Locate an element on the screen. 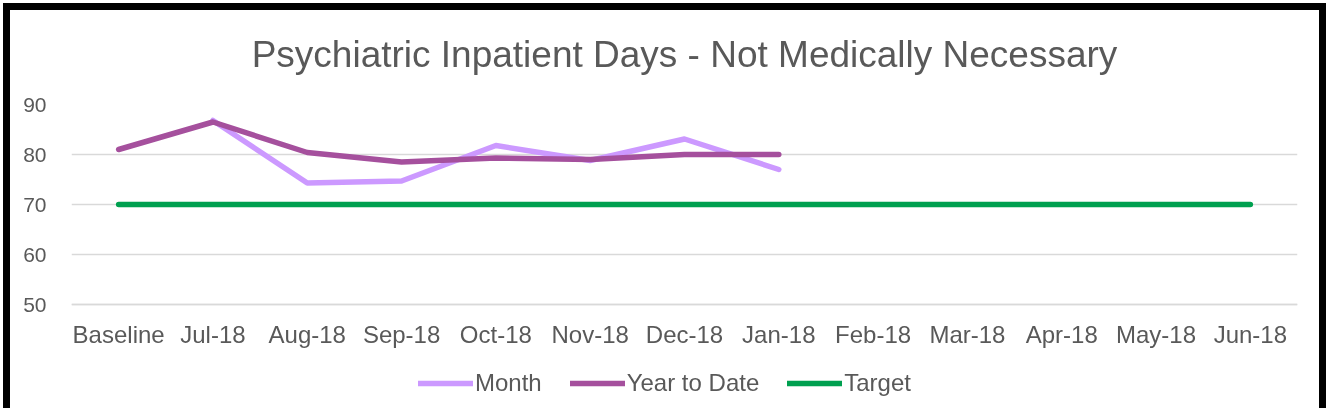  x-tick-label: Oct-18 is located at coordinates (495, 334).